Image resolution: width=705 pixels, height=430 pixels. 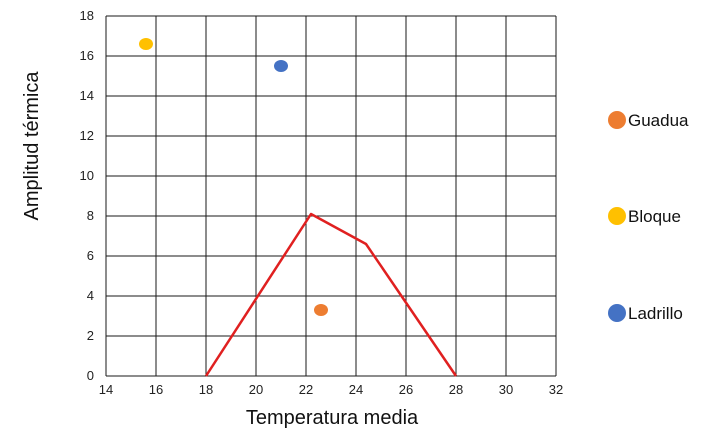 What do you see at coordinates (87, 15) in the screenshot?
I see `y-tick-label: 18` at bounding box center [87, 15].